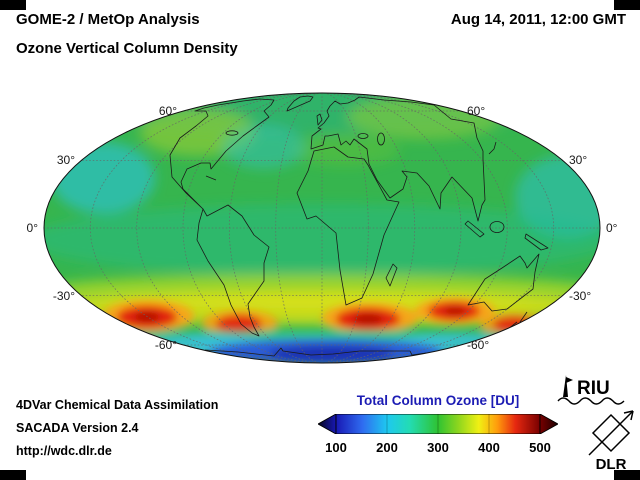 Image resolution: width=640 pixels, height=480 pixels. Describe the element at coordinates (387, 447) in the screenshot. I see `colorbar-tick-label: 200` at that location.